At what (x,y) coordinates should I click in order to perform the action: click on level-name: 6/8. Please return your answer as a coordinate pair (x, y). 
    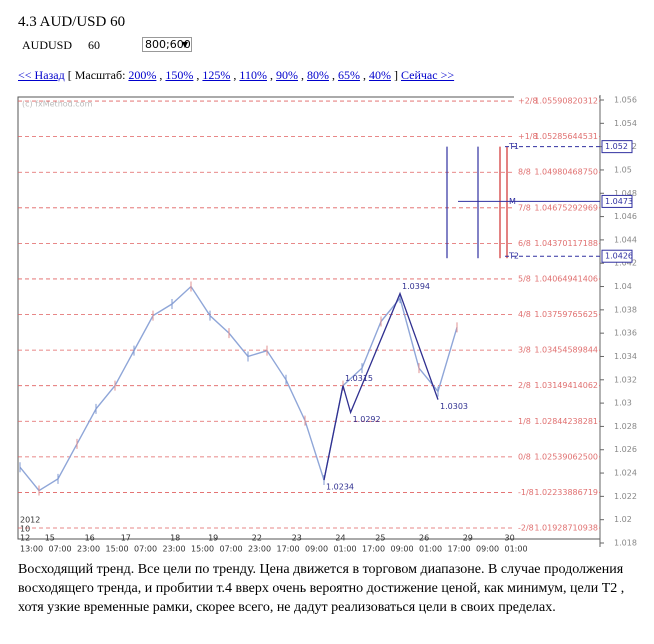
    Looking at the image, I should click on (524, 243).